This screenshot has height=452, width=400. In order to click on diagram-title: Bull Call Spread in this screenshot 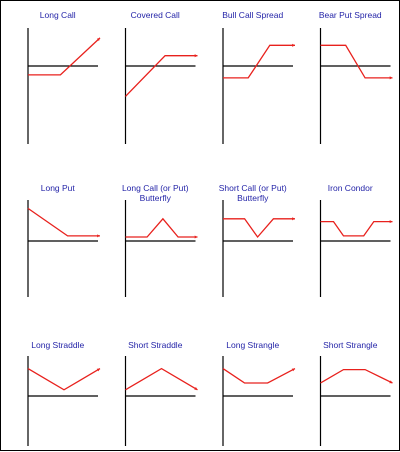, I will do `click(252, 15)`.